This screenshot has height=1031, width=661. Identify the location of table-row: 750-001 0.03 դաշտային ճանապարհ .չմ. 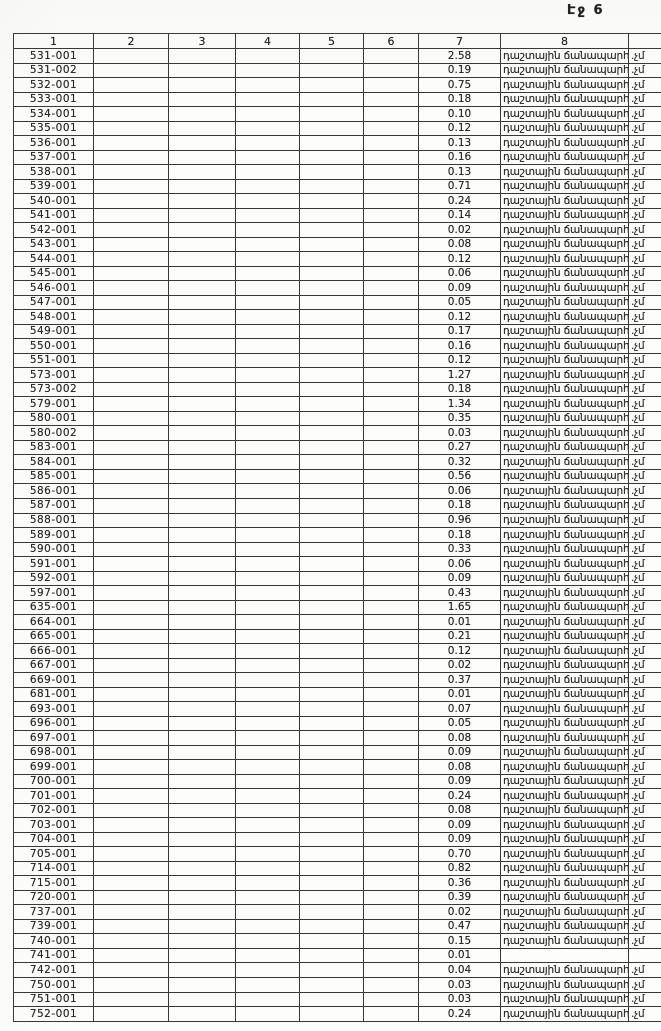
(337, 985).